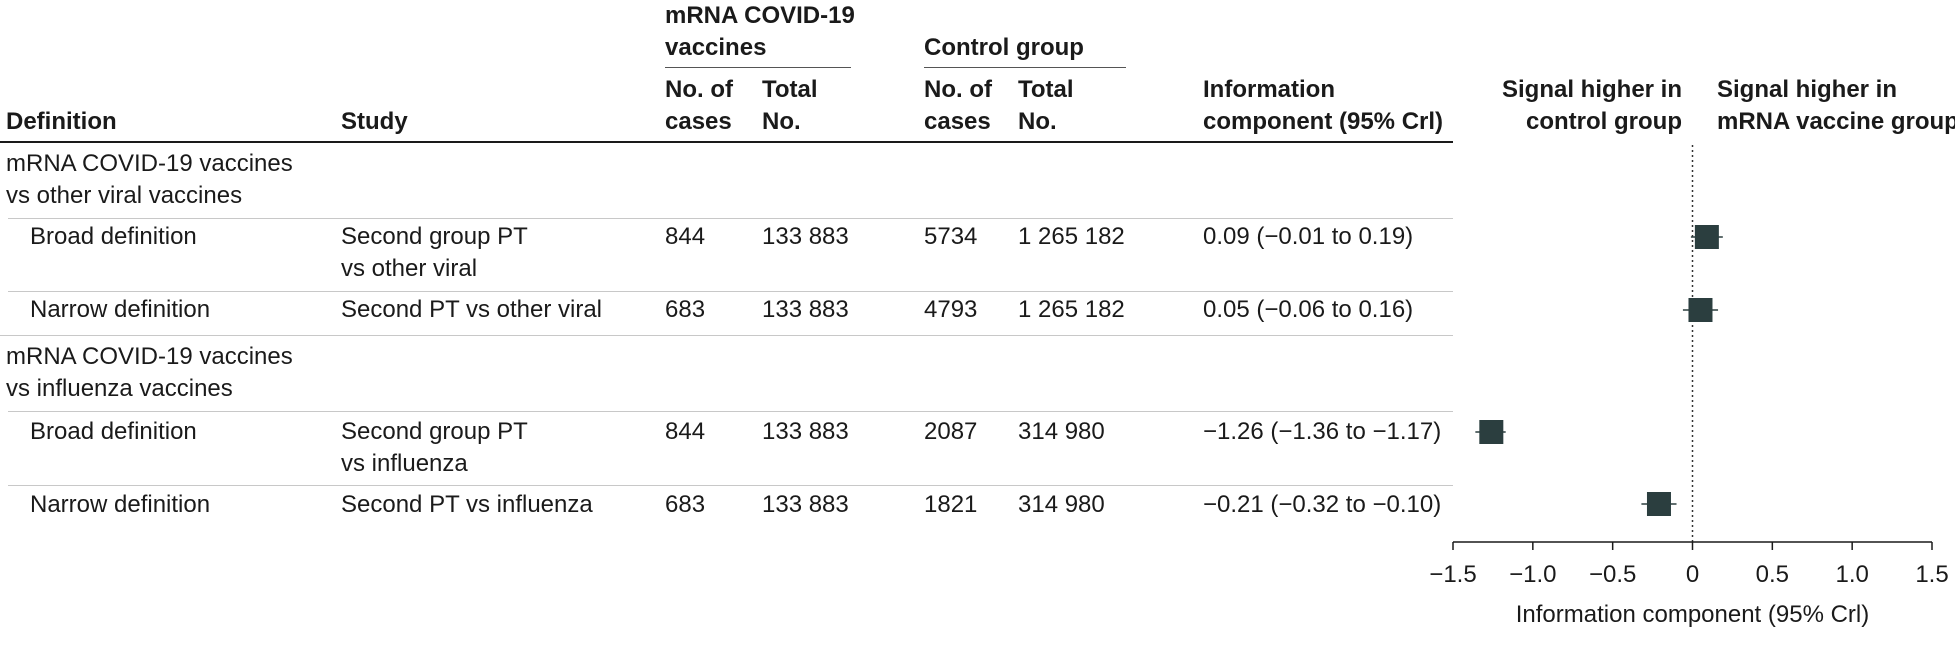  Describe the element at coordinates (781, 121) in the screenshot. I see `mrna-total-header-line2: No.` at that location.